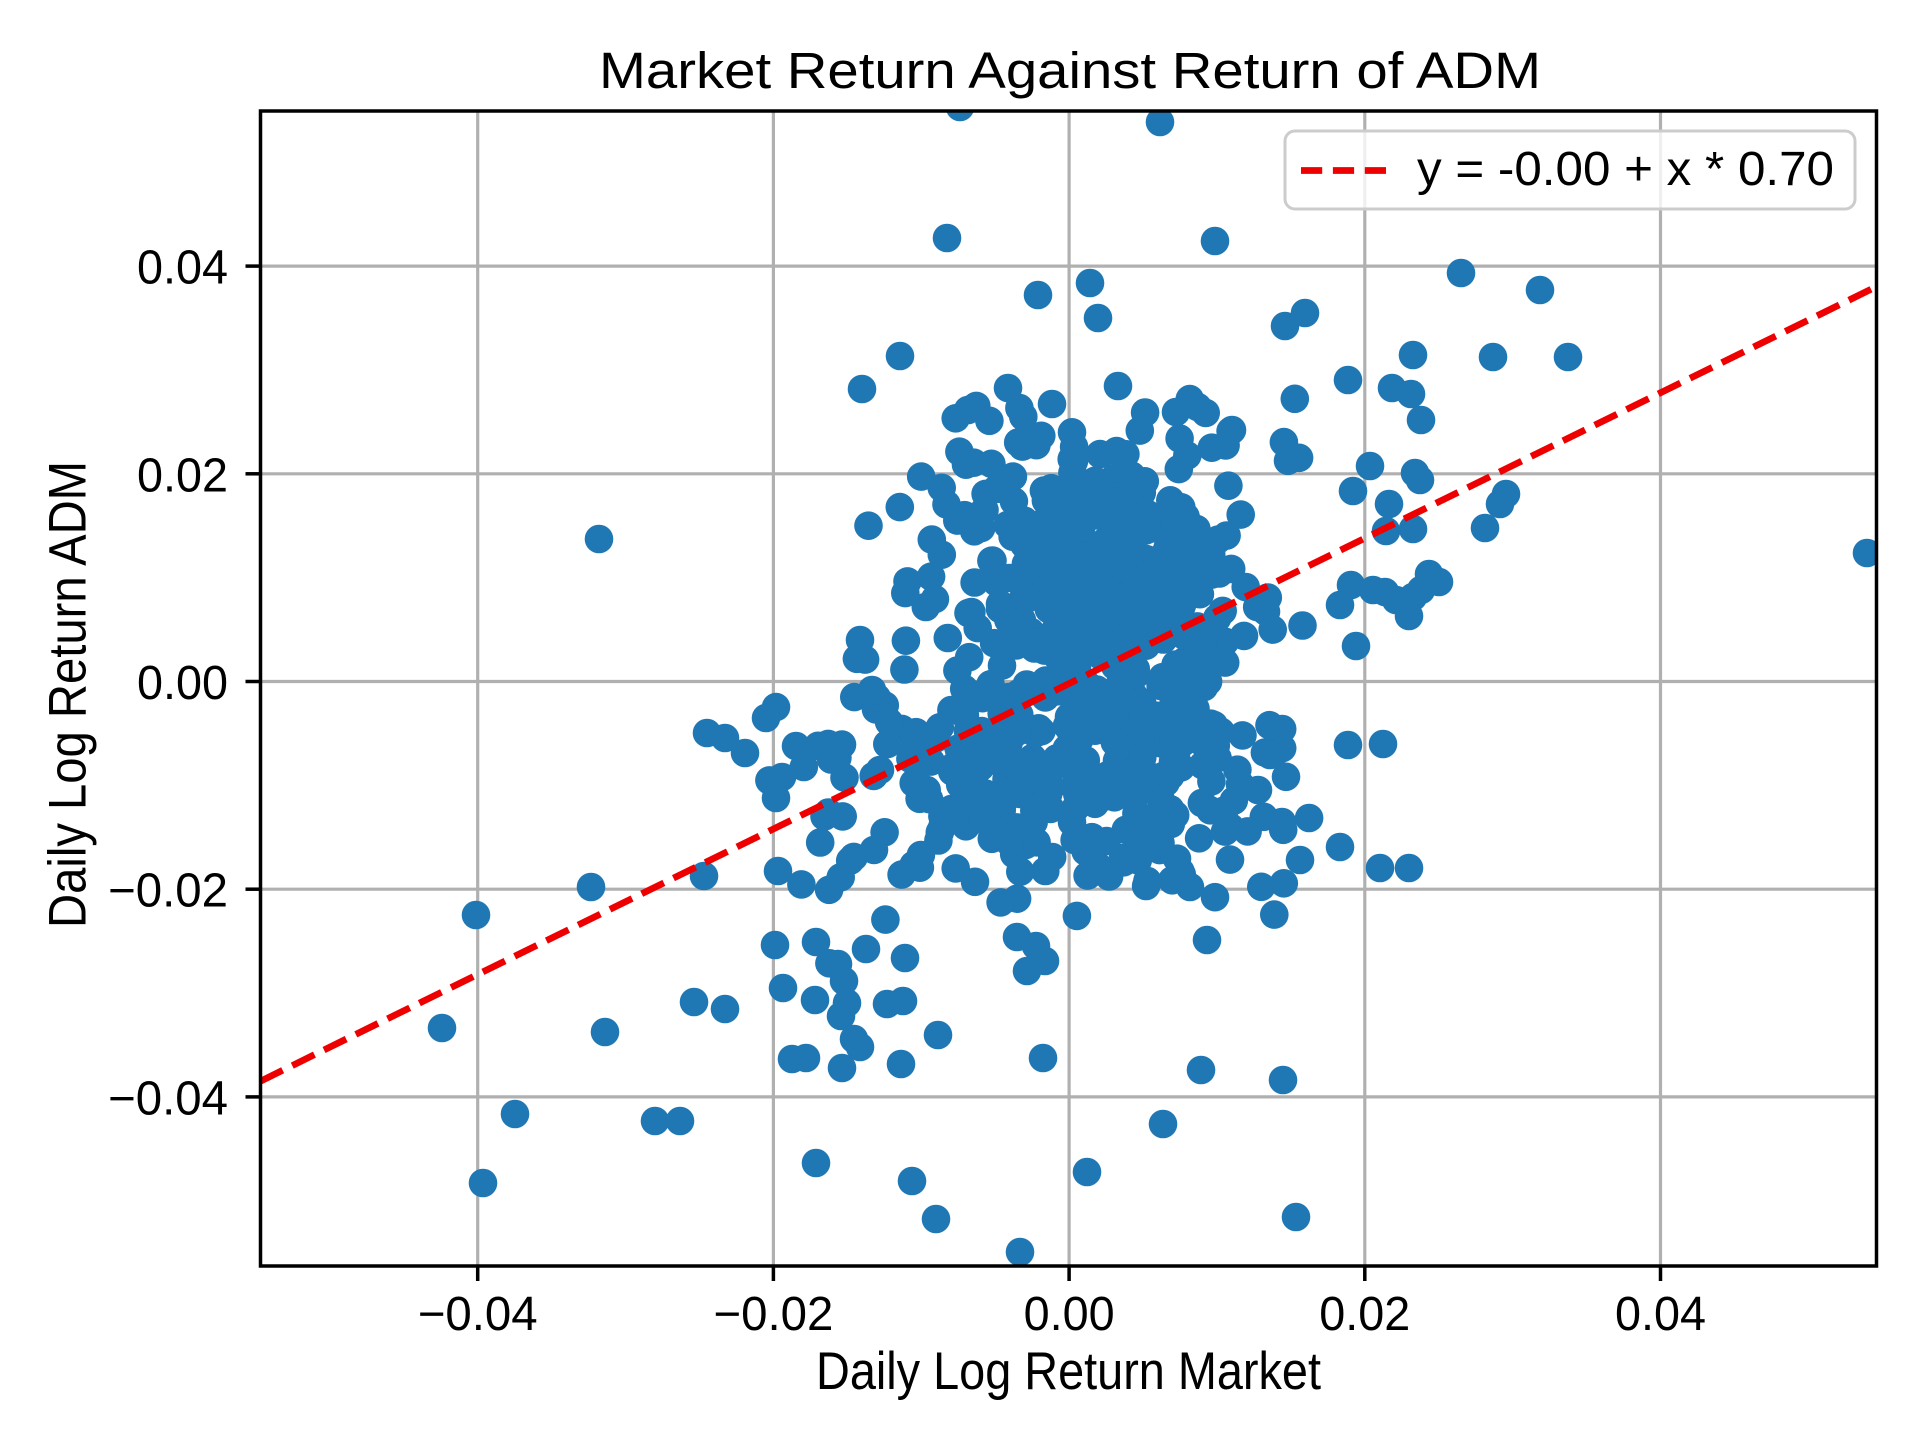 The height and width of the screenshot is (1440, 1920). What do you see at coordinates (68, 694) in the screenshot?
I see `svg-text: Daily Log Return ADM` at bounding box center [68, 694].